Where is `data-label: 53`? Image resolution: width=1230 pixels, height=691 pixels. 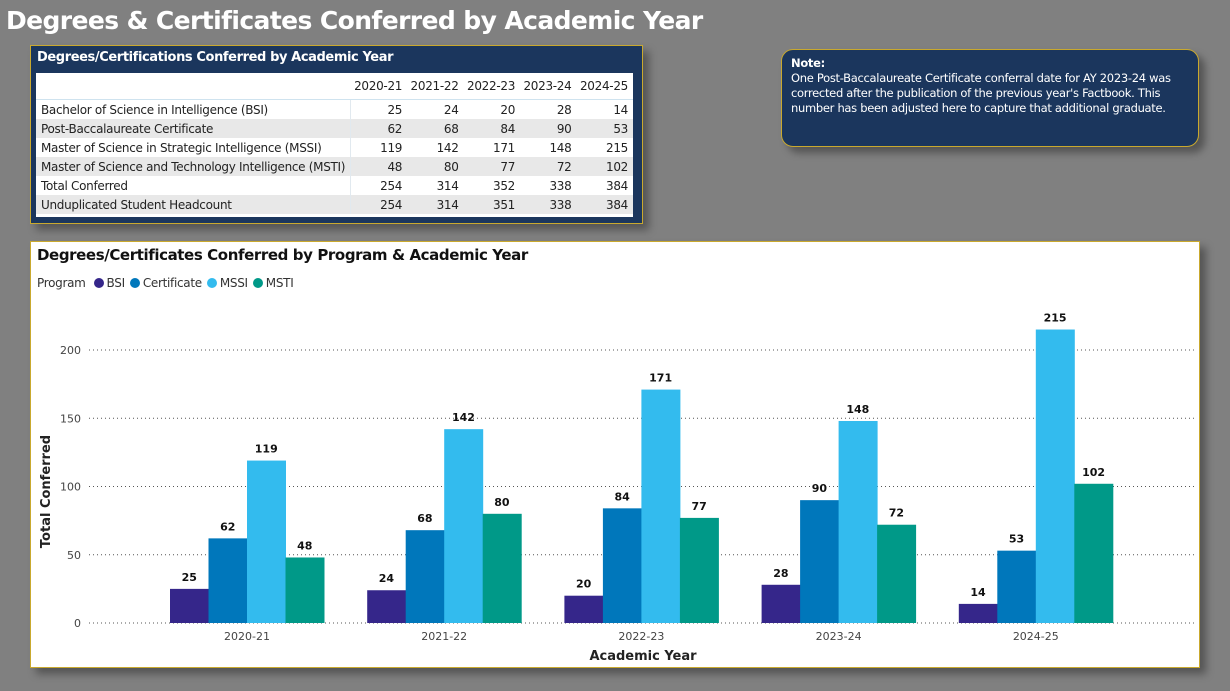
data-label: 53 is located at coordinates (1016, 539).